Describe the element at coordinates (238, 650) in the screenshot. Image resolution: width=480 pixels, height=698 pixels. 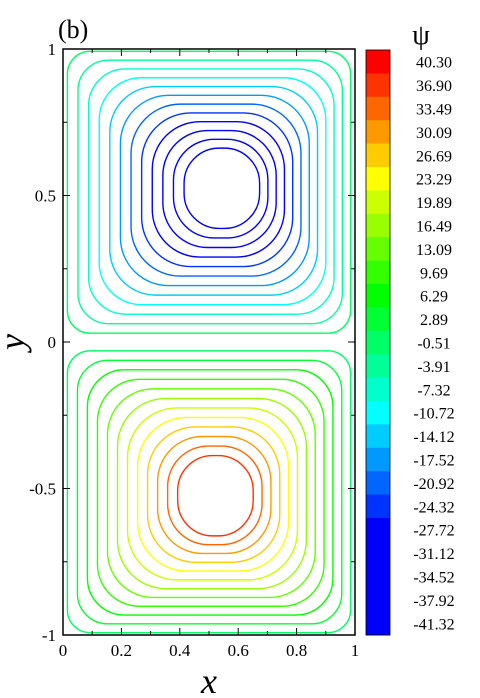
I see `x-tick-label: 0.6` at that location.